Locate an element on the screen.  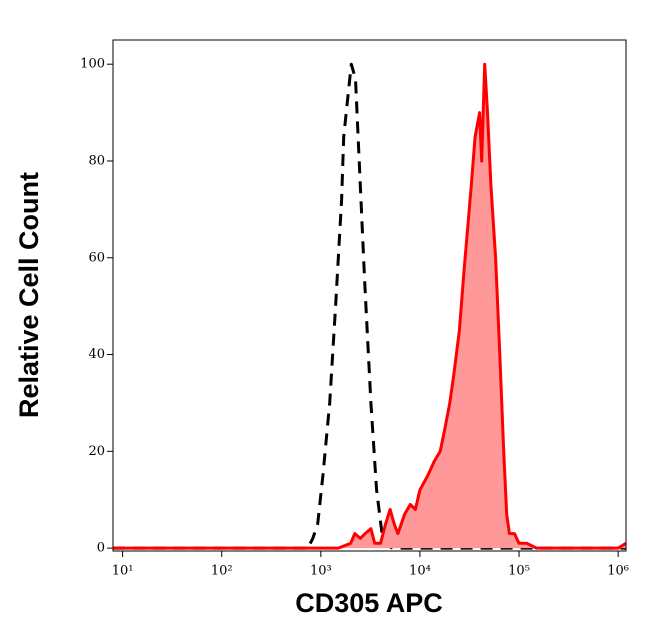
y-tick-label: 20 is located at coordinates (96, 451).